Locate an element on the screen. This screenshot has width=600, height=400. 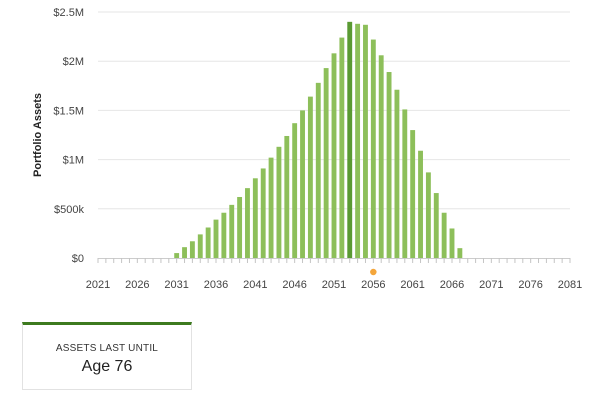
x-tick-label: 2041 is located at coordinates (255, 285).